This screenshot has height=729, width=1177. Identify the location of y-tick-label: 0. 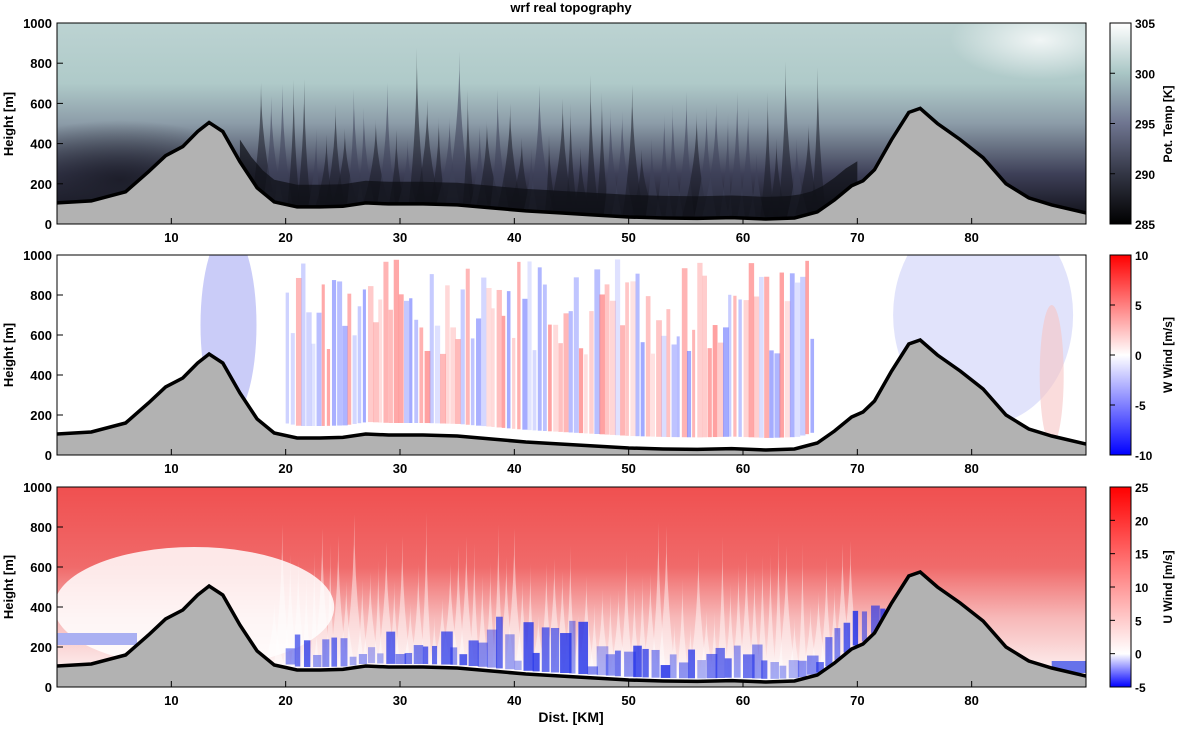
(48, 687).